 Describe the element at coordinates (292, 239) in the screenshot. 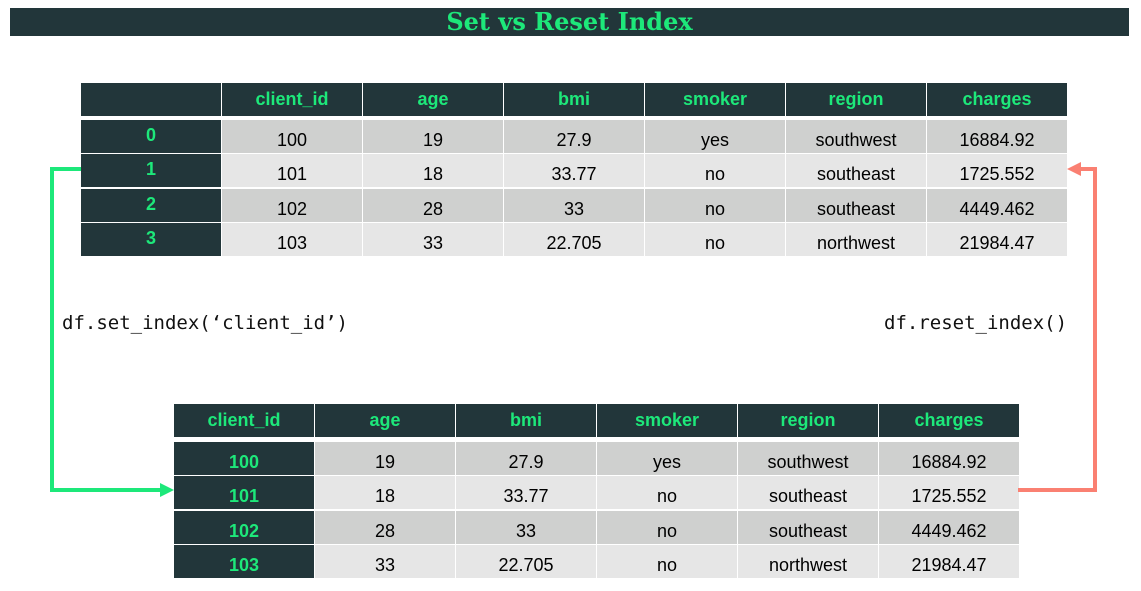

I see `table-cell: 103` at that location.